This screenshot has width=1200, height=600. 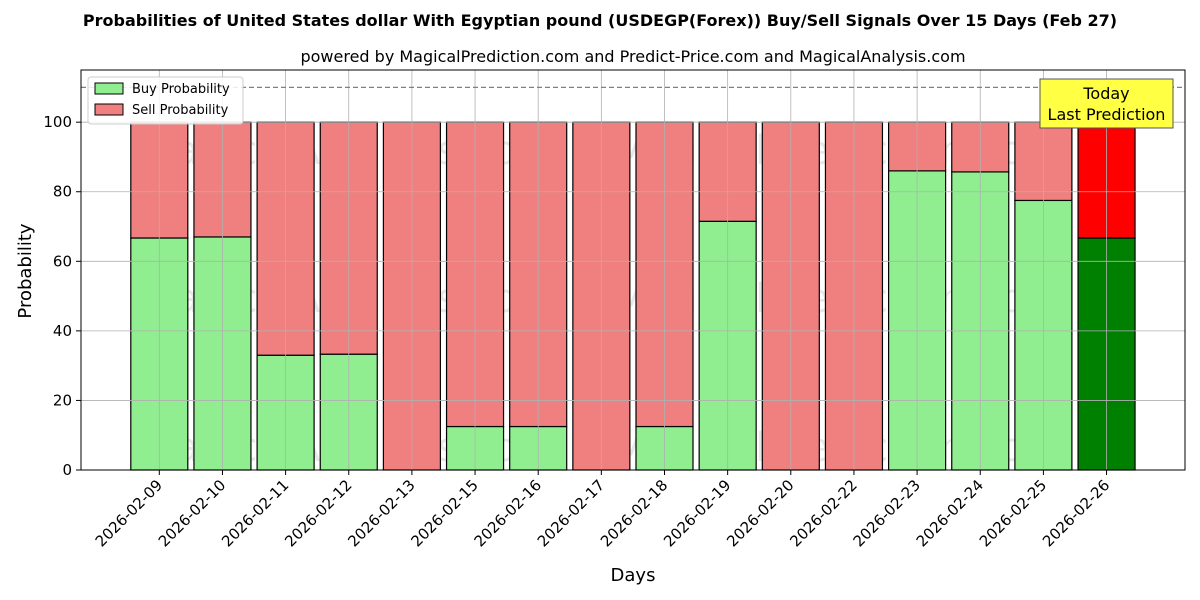 What do you see at coordinates (129, 513) in the screenshot?
I see `x-tick-label: 2026-02-09` at bounding box center [129, 513].